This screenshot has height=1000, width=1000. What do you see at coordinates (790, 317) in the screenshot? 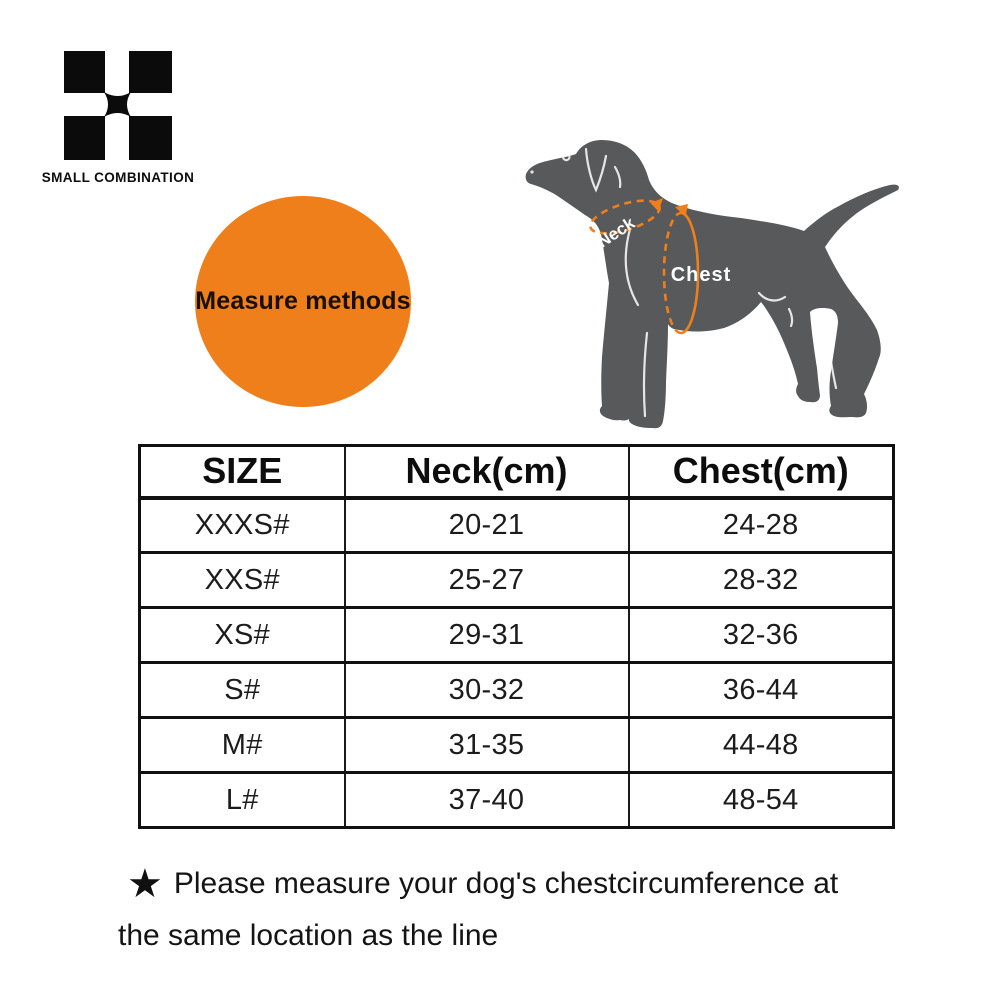
I see `groin-crease` at bounding box center [790, 317].